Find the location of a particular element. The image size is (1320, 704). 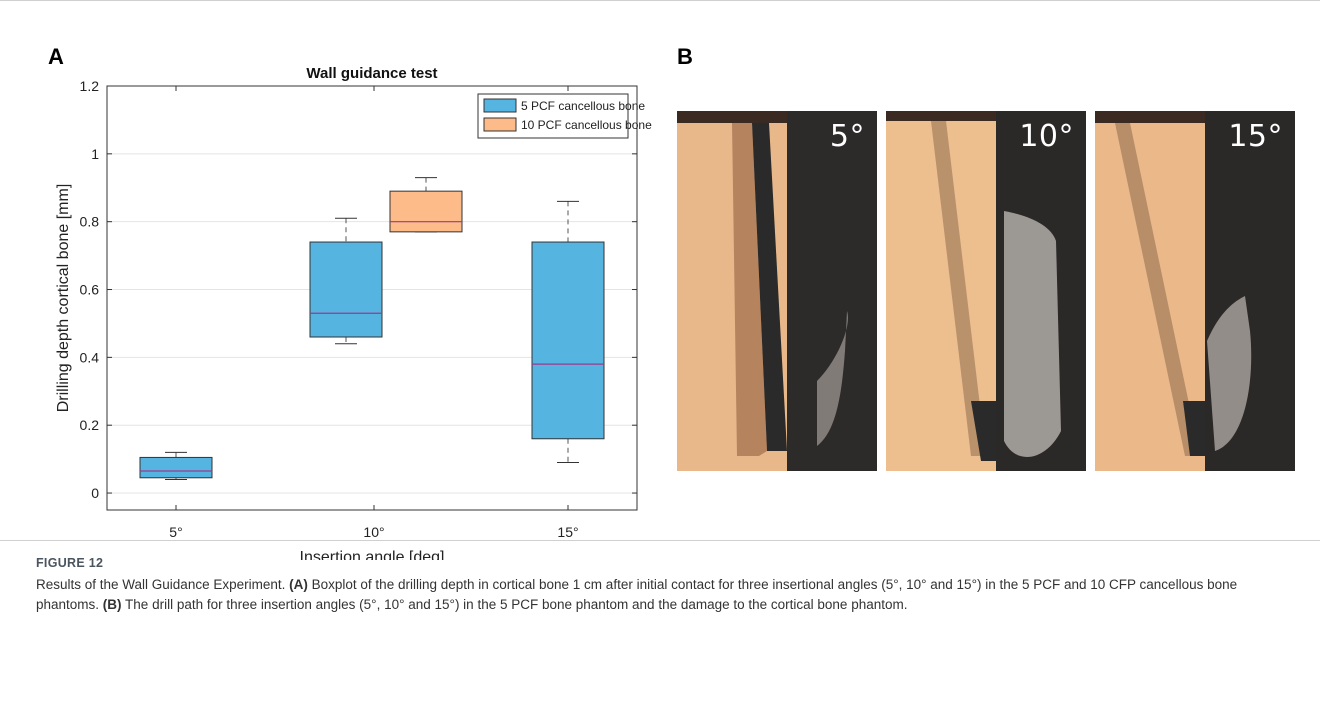

panel-label-b: B is located at coordinates (685, 56).